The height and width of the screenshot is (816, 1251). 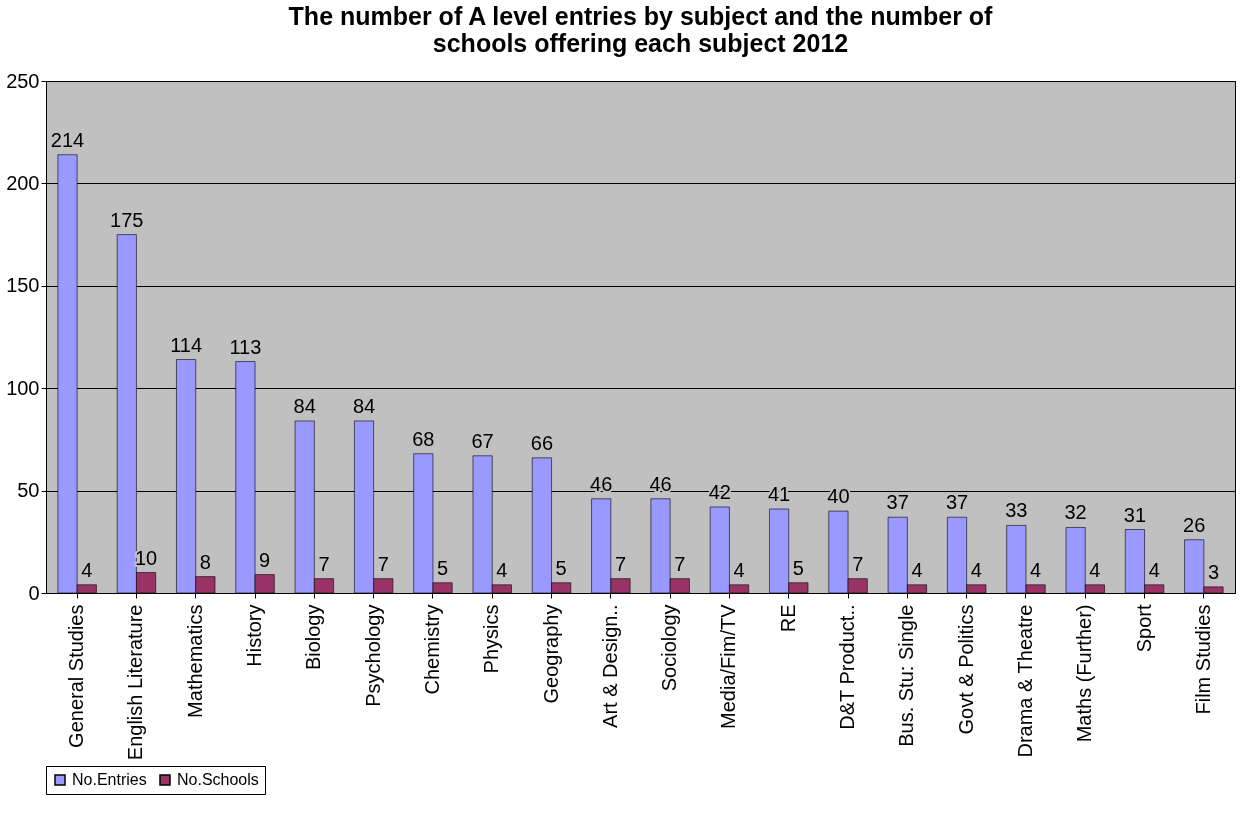 What do you see at coordinates (23, 285) in the screenshot?
I see `y-tick-label: 150` at bounding box center [23, 285].